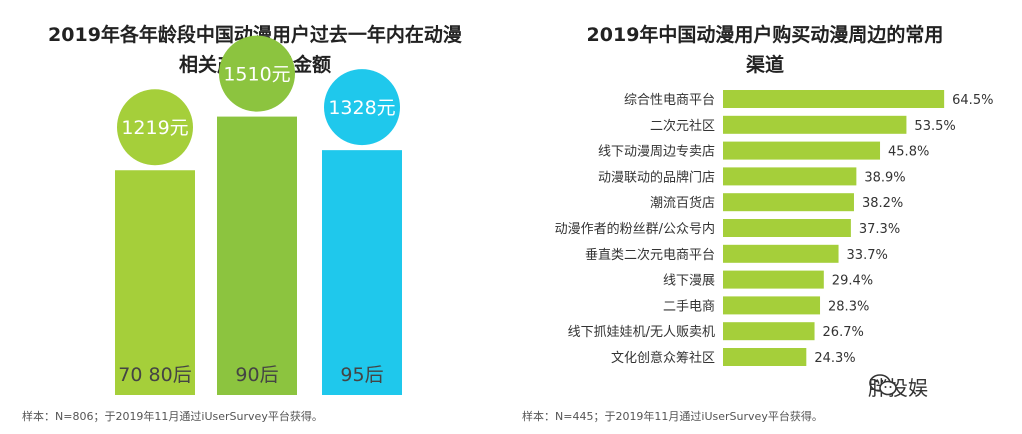 The height and width of the screenshot is (434, 1022). I want to click on channel-value-label: 28.3%, so click(848, 306).